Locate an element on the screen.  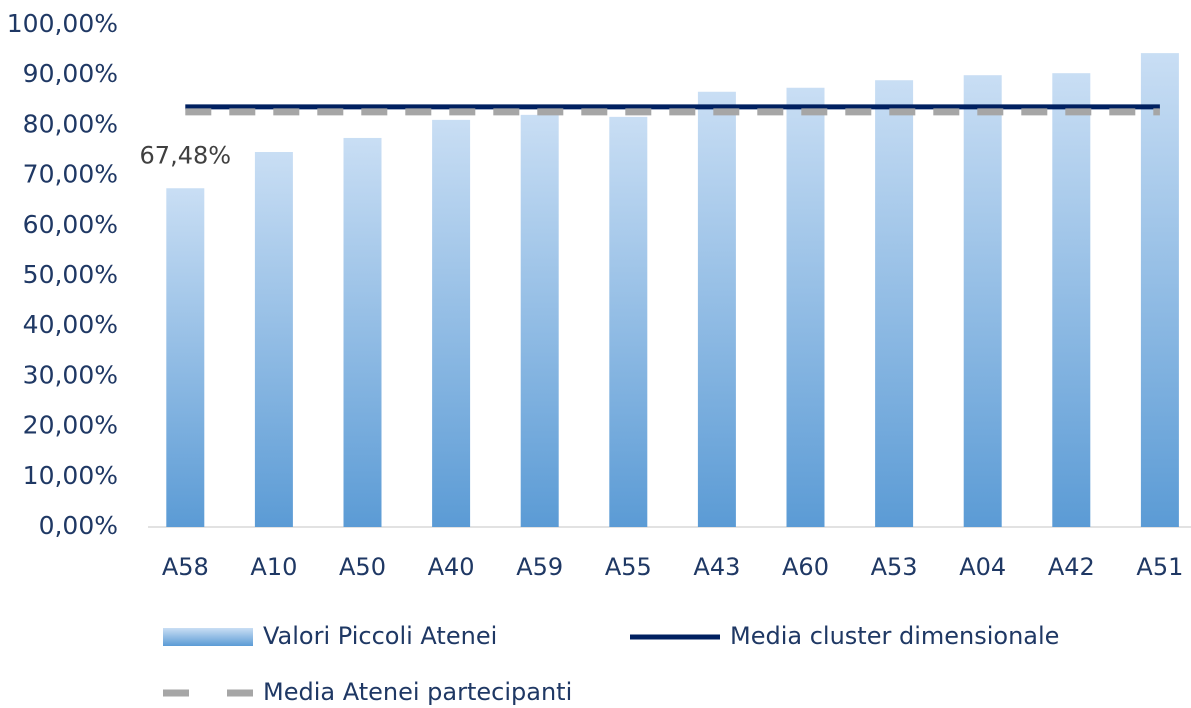
x-tick-label: A50 is located at coordinates (362, 567).